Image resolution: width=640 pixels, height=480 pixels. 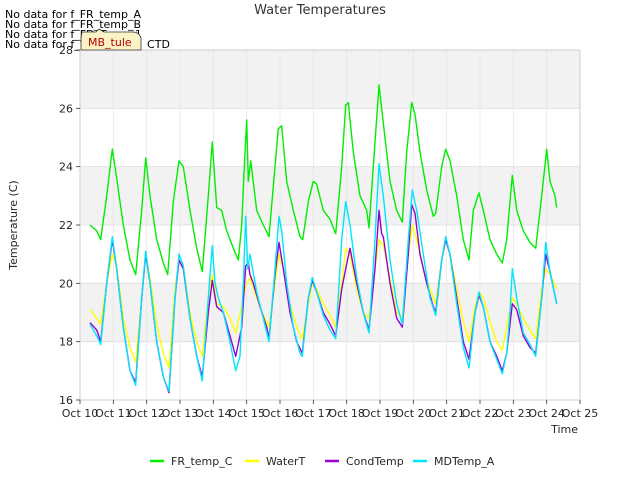 What do you see at coordinates (375, 461) in the screenshot?
I see `legend-label-condtemp: CondTemp` at bounding box center [375, 461].